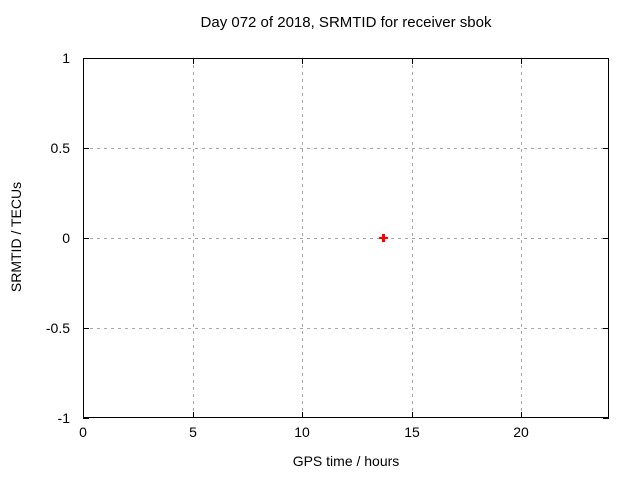  I want to click on y-tick-label: -0.5, so click(57, 328).